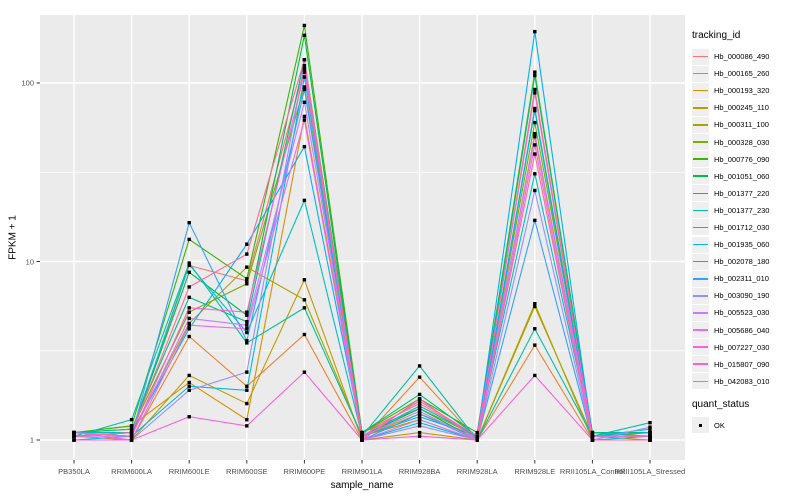 Image resolution: width=800 pixels, height=500 pixels. What do you see at coordinates (31, 440) in the screenshot?
I see `y-tick-label: 1` at bounding box center [31, 440].